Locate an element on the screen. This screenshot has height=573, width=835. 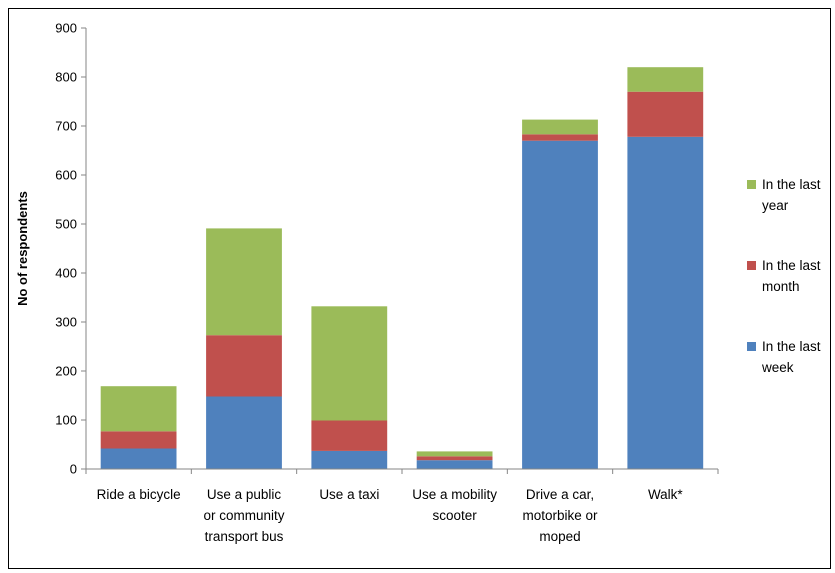
x-category-label-line: Use a taxi is located at coordinates (349, 494).